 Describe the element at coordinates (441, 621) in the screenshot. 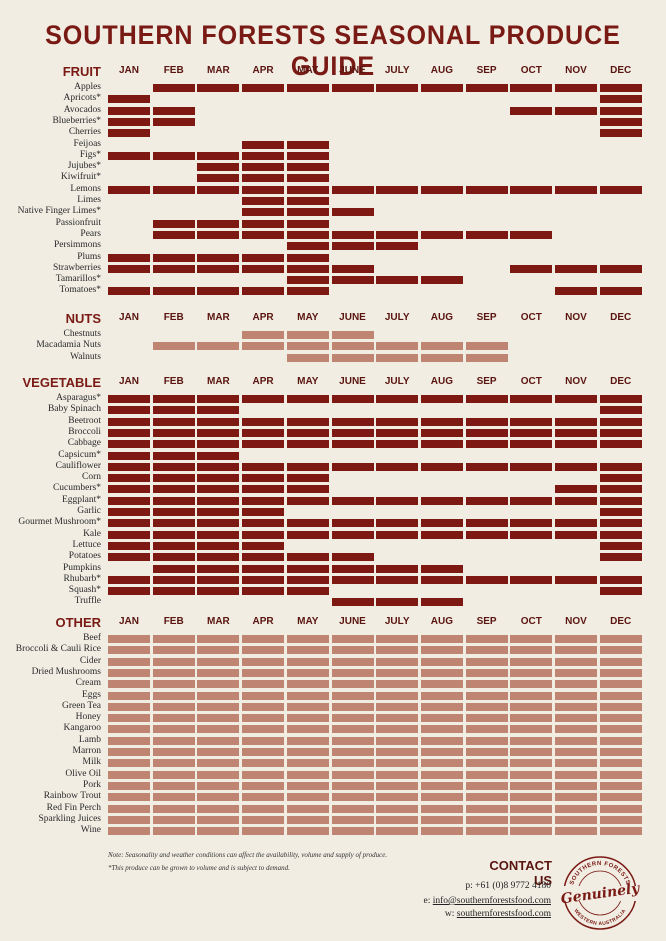

I see `month-header: AUG` at that location.